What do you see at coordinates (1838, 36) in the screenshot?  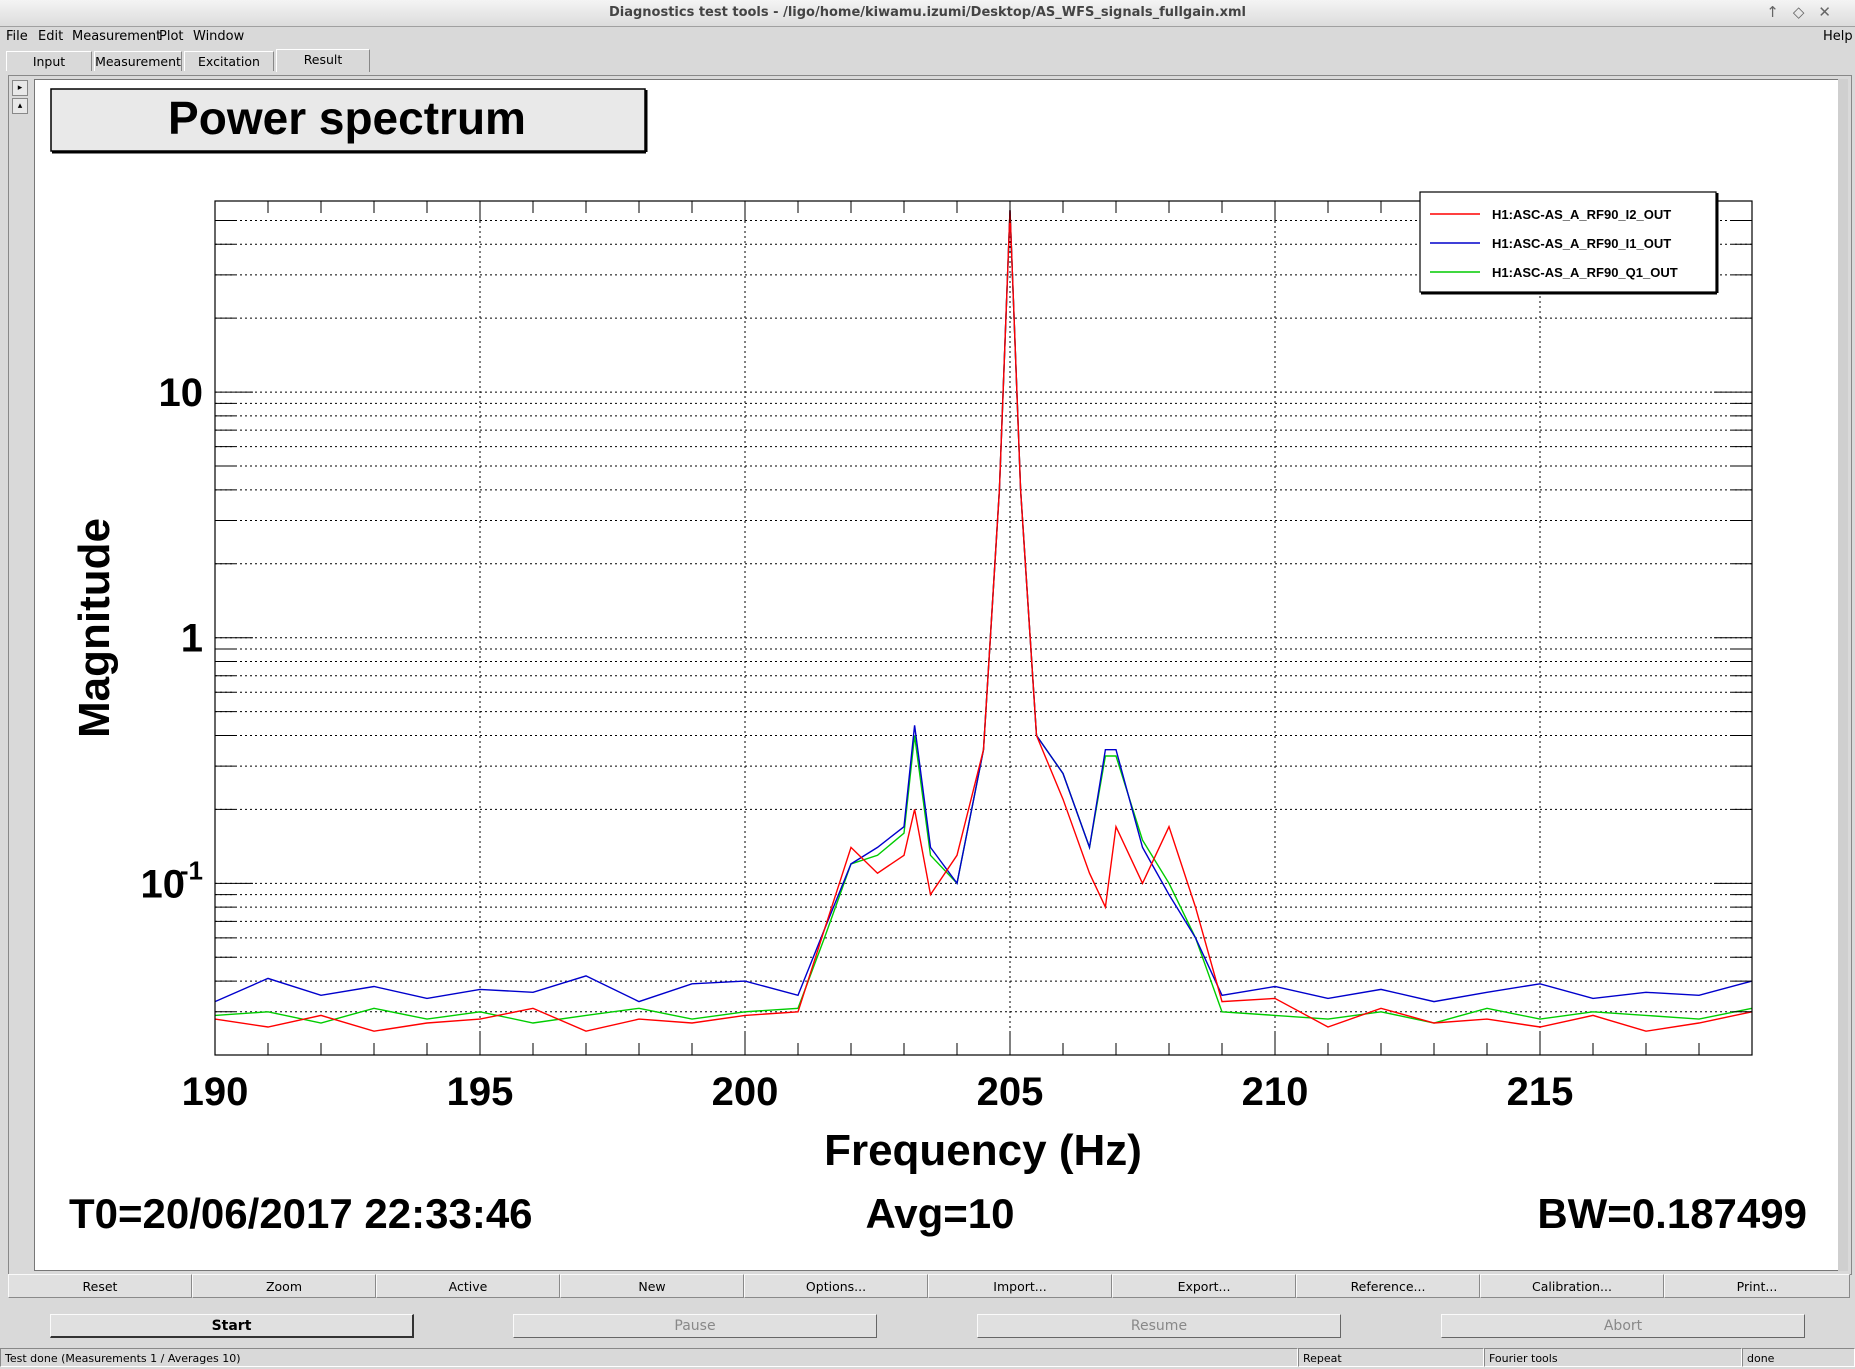 I see `menu-help: Help` at bounding box center [1838, 36].